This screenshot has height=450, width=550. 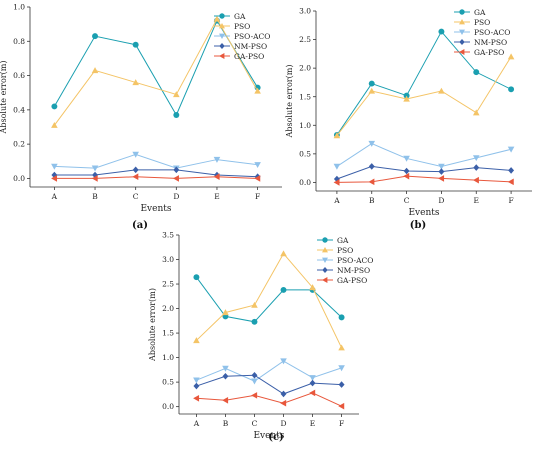 I want to click on y-tick-label: 0.8, so click(x=19, y=41).